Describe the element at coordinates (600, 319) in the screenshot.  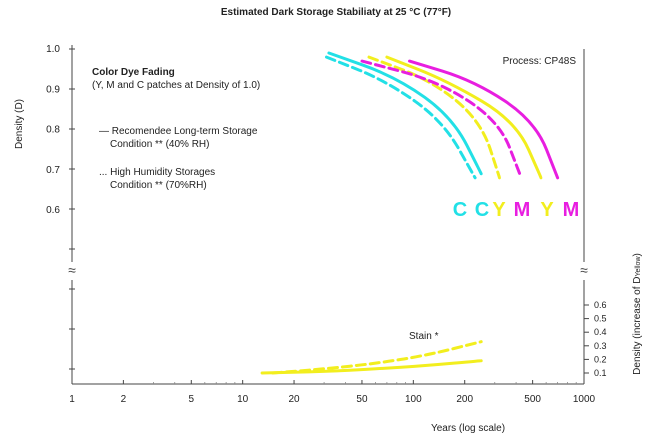
I see `y-tick-label-bottom: 0.5` at that location.